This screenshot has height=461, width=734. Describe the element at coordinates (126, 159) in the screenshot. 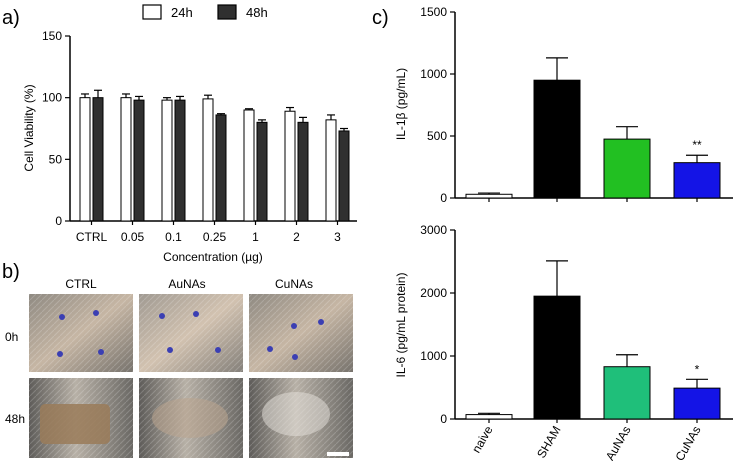

I see `chart-a-bar-24h-0.05` at that location.